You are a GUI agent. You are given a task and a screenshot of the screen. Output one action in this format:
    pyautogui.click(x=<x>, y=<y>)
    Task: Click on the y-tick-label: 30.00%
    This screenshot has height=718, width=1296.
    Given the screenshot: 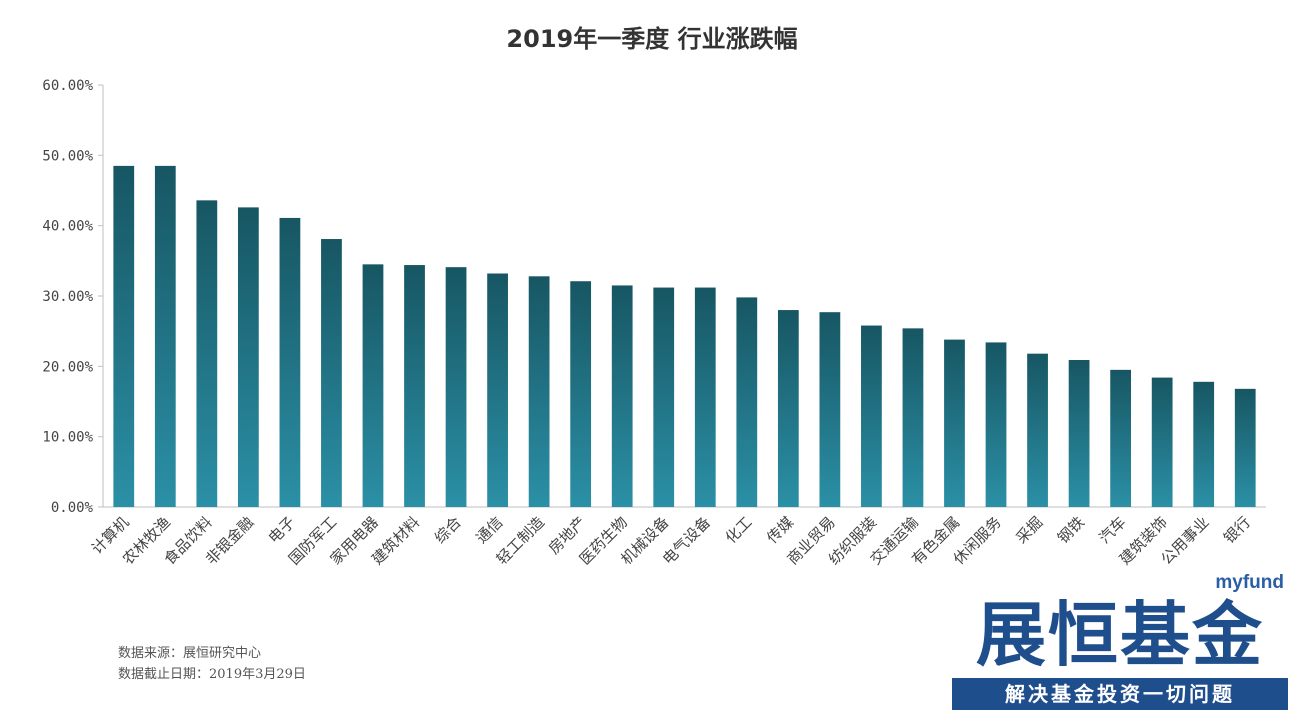 What is the action you would take?
    pyautogui.click(x=67, y=297)
    